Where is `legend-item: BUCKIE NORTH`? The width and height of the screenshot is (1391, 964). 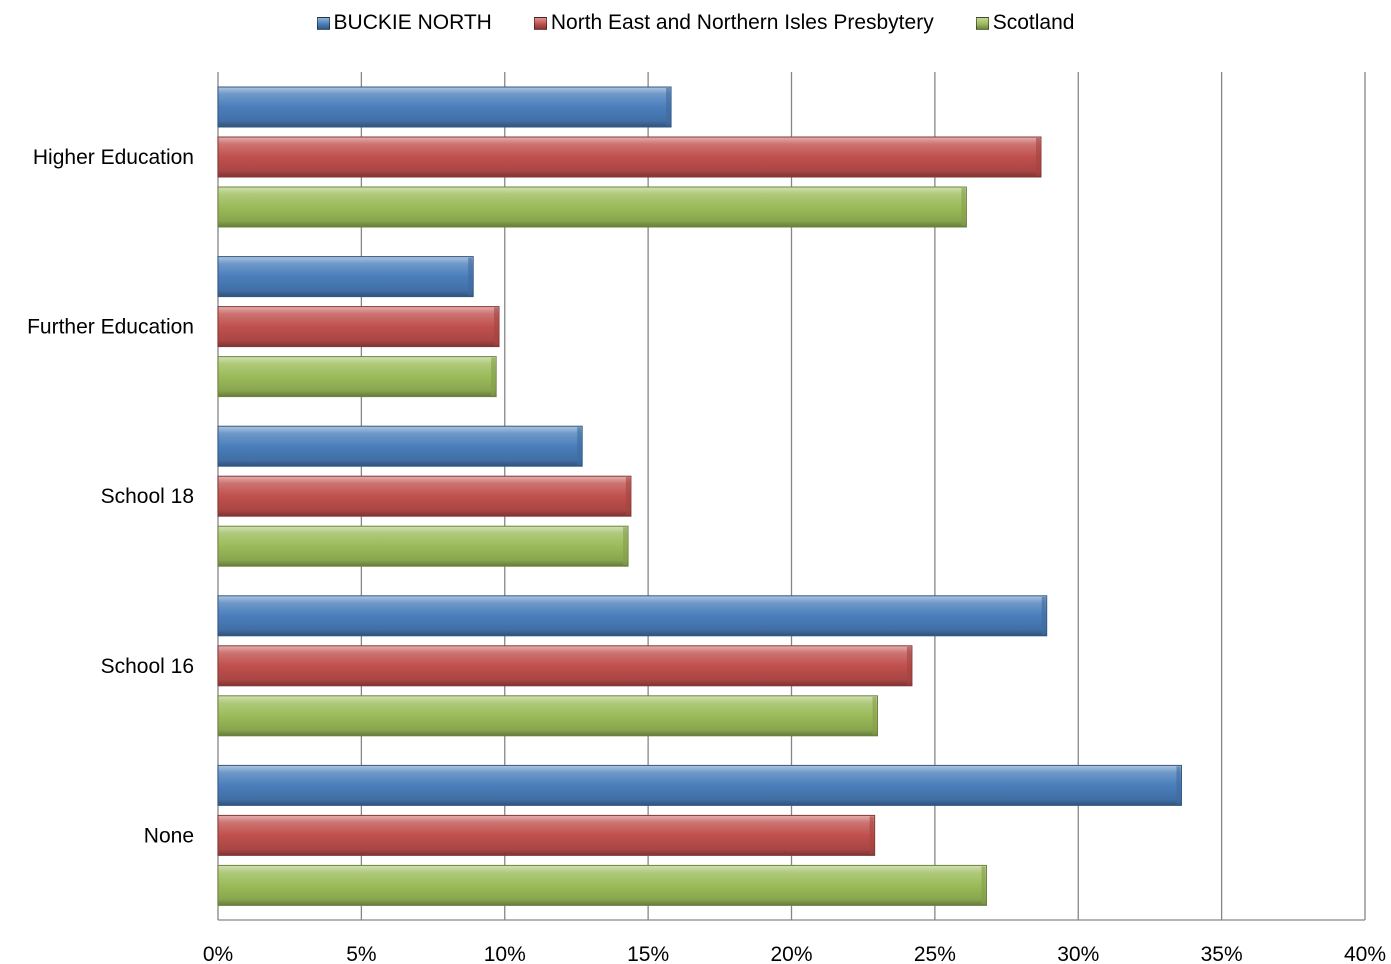
legend-item: BUCKIE NORTH is located at coordinates (404, 23).